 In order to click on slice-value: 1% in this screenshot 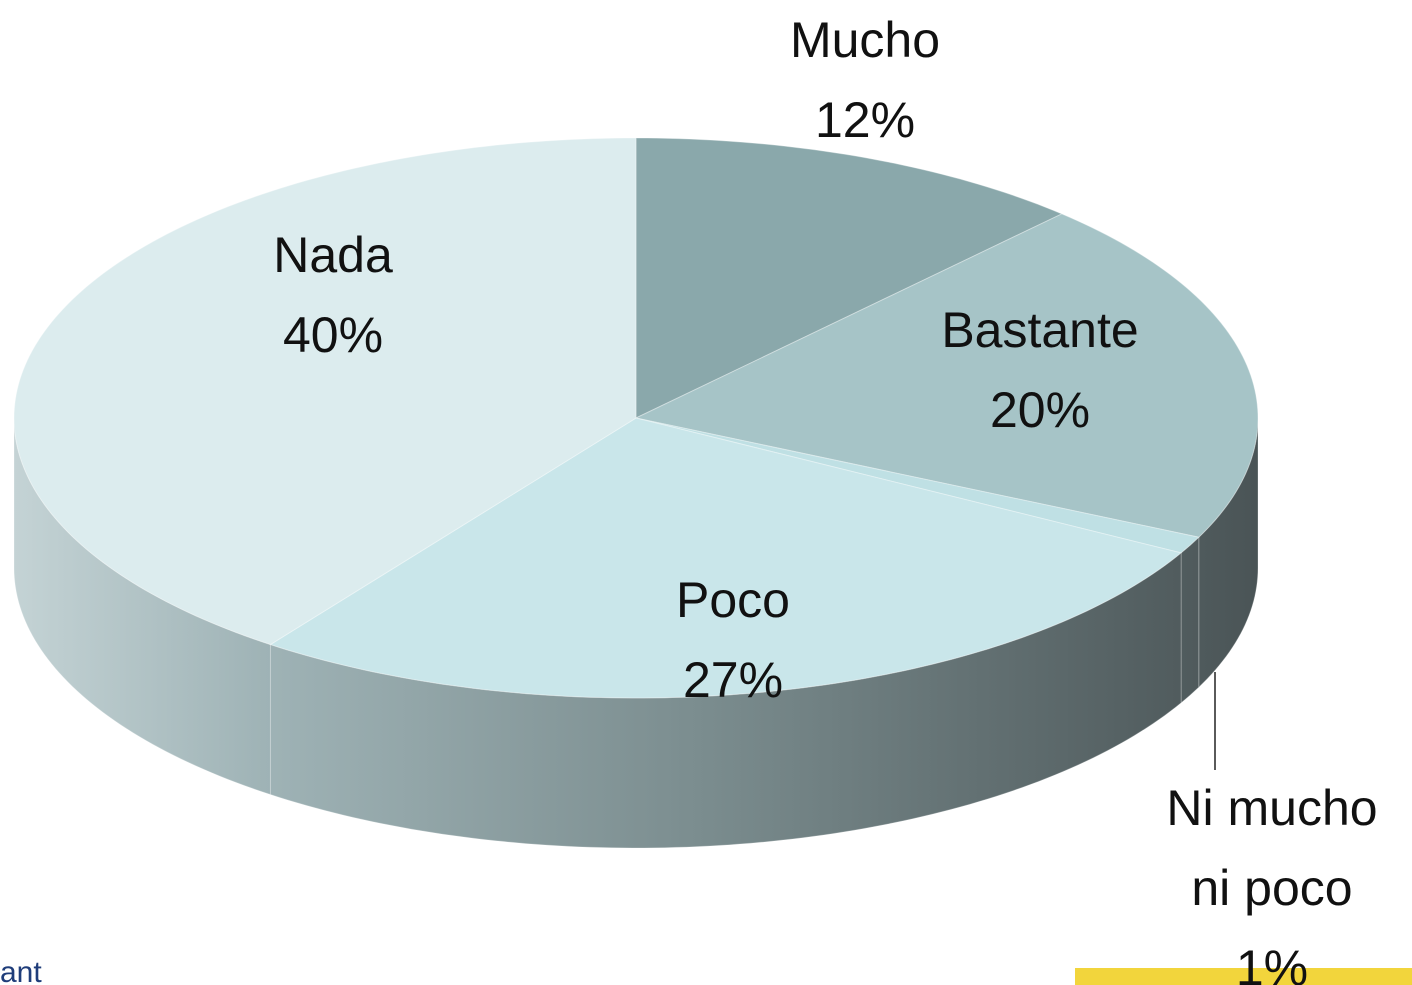, I will do `click(1272, 962)`.